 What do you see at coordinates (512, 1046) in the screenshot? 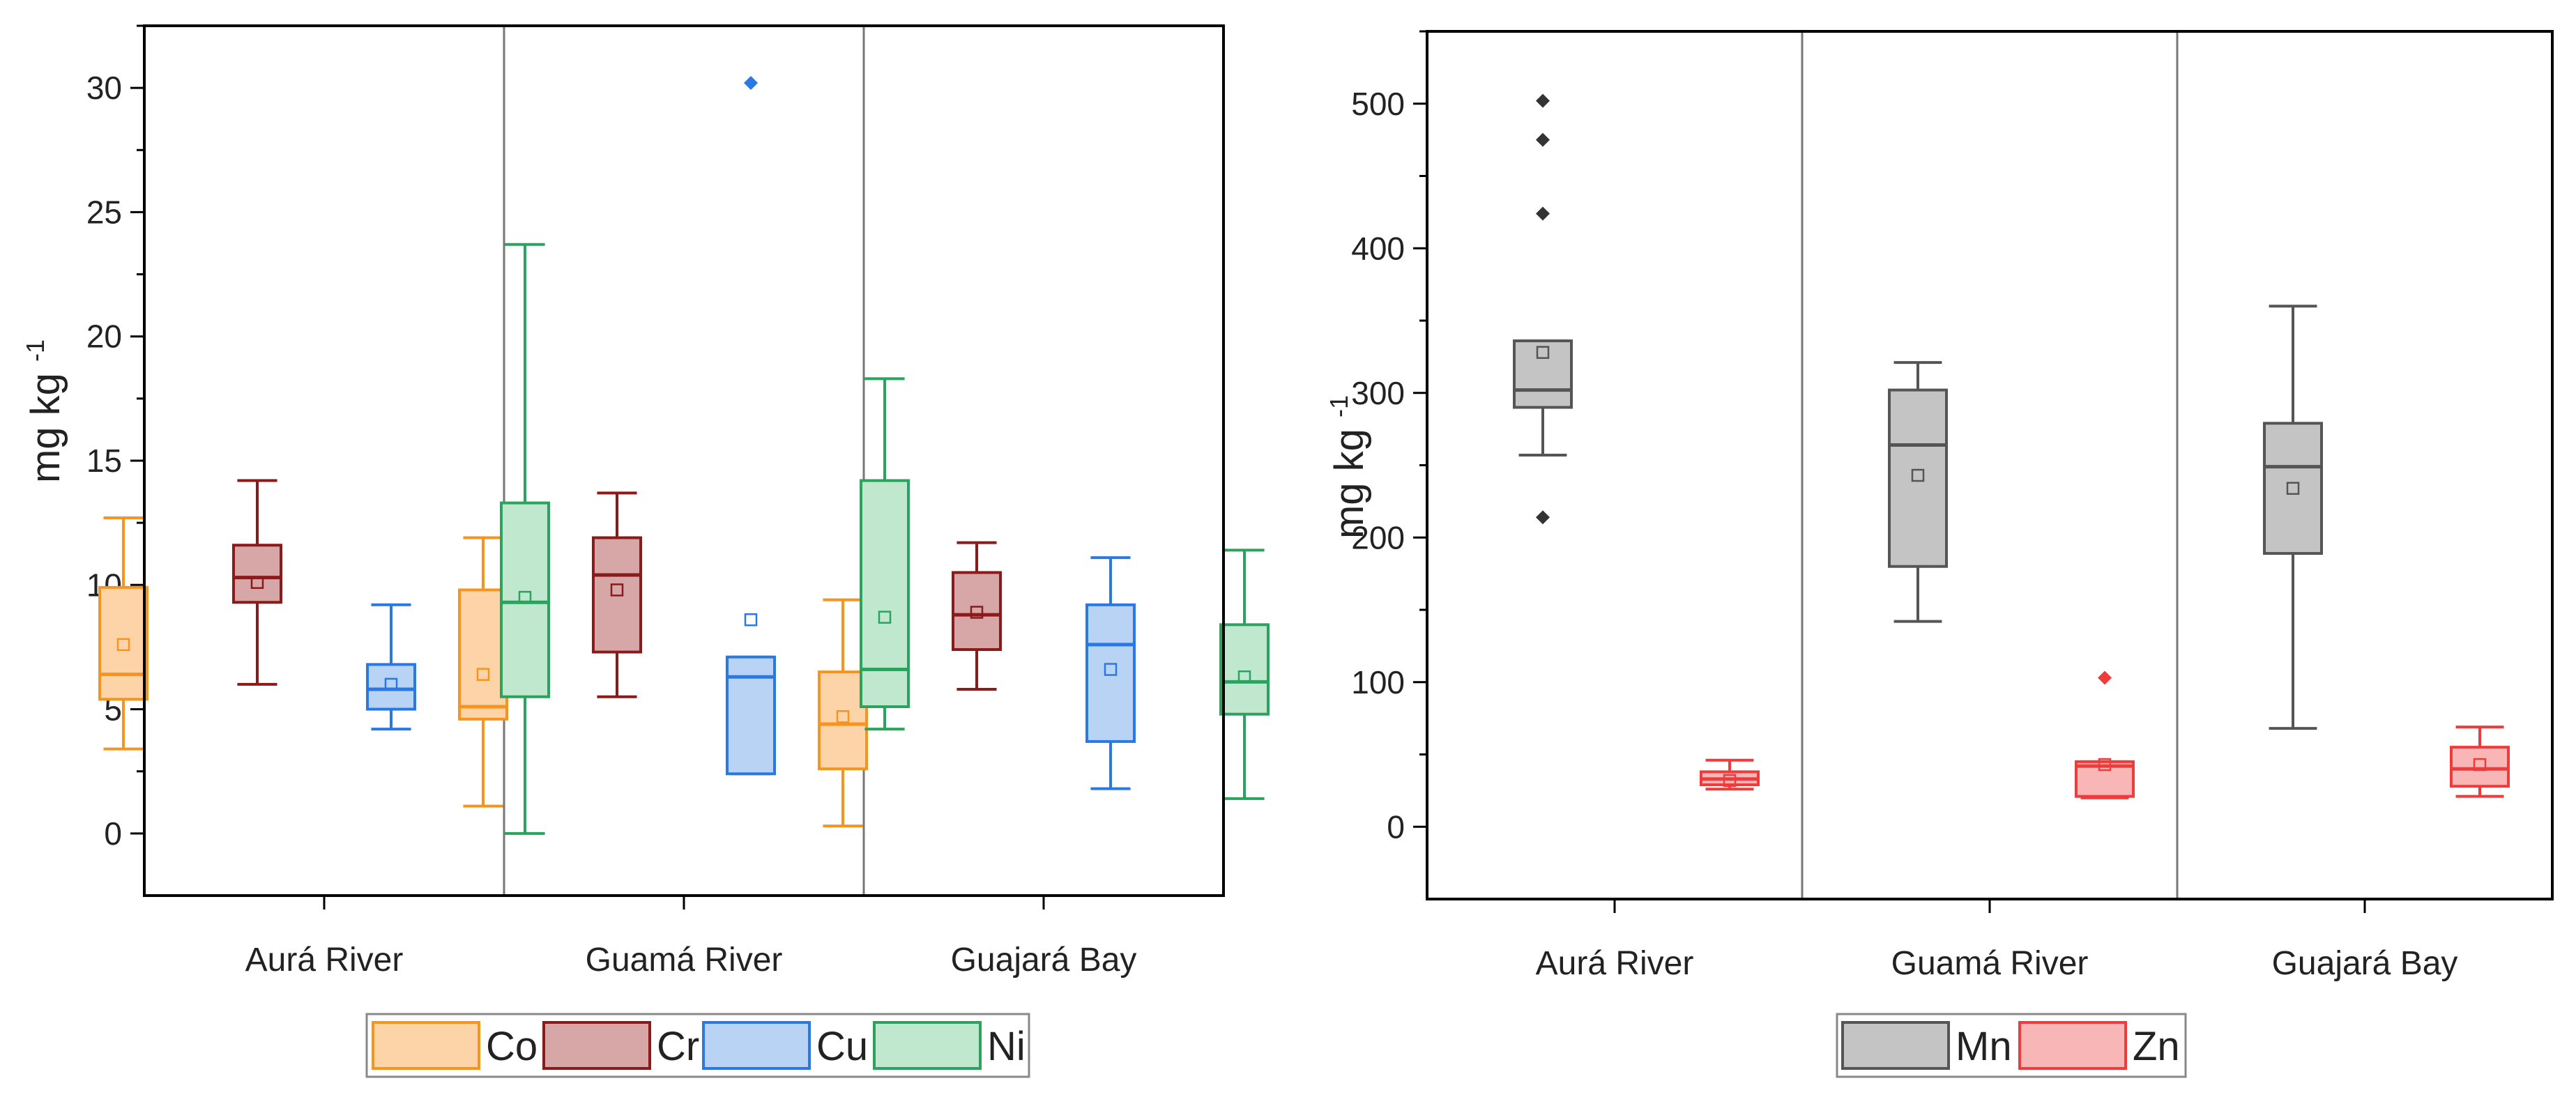
I see `legend-label-co: Co` at bounding box center [512, 1046].